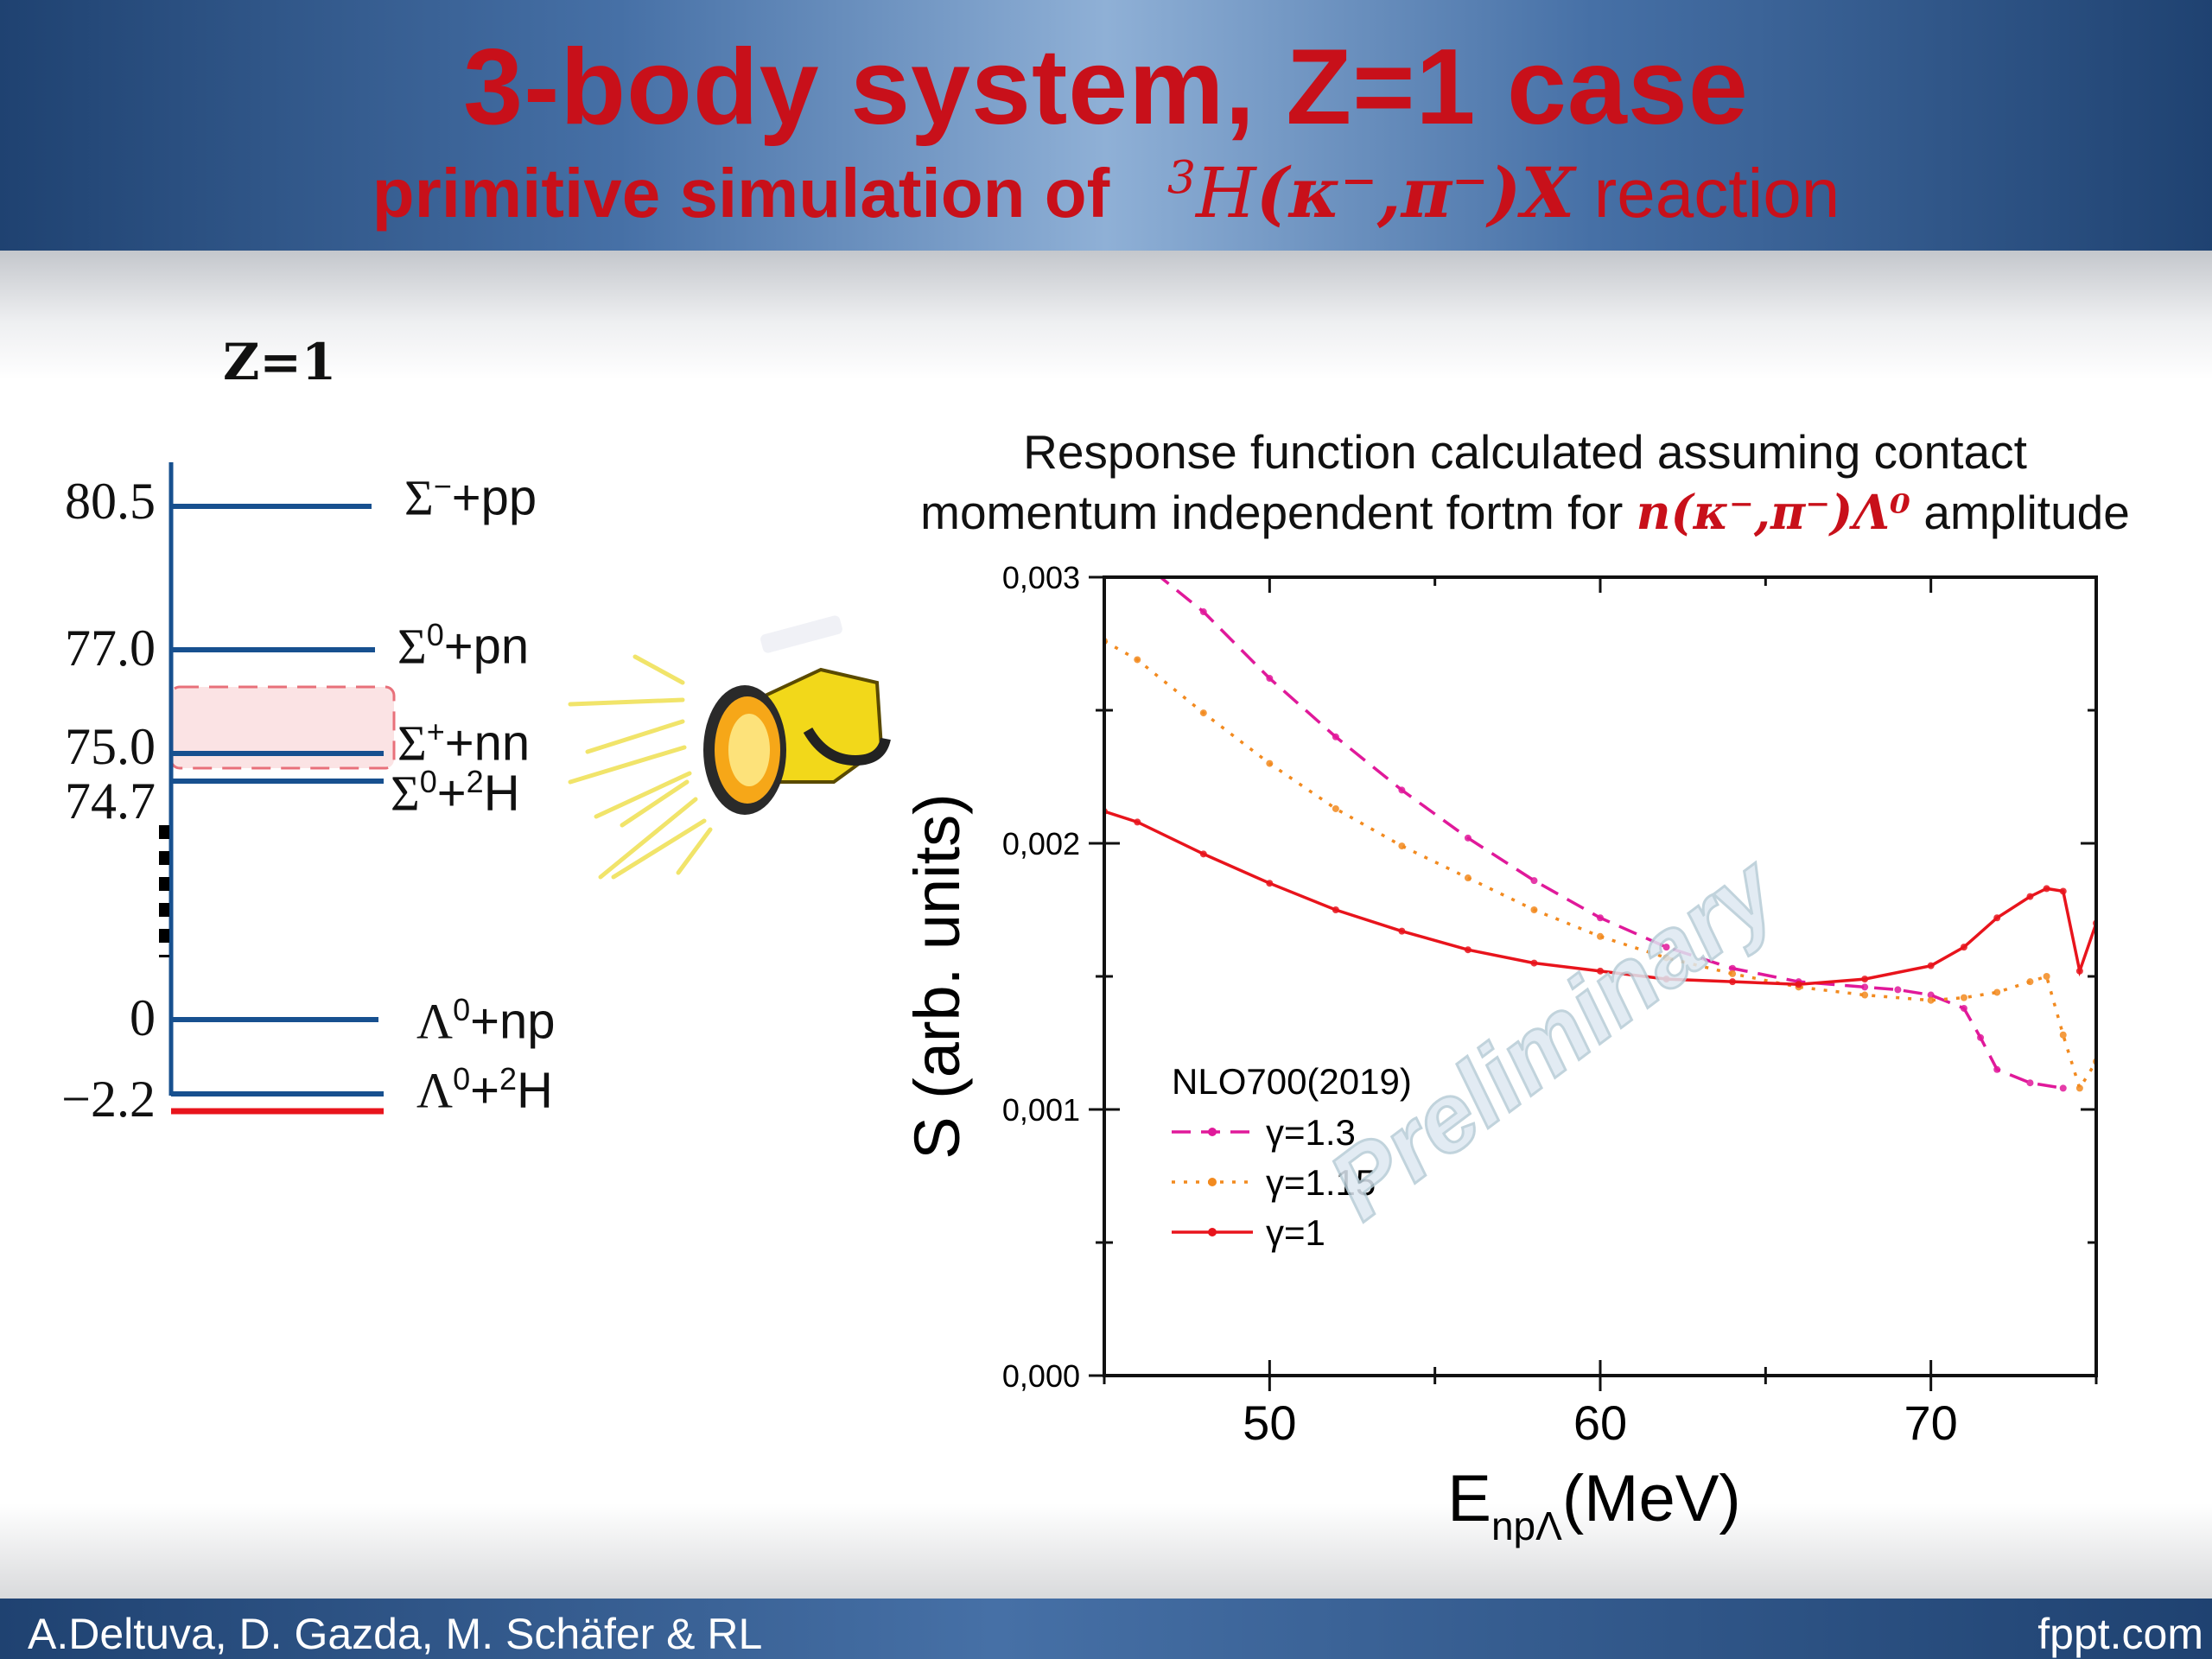 Image resolution: width=2212 pixels, height=1659 pixels. What do you see at coordinates (1041, 577) in the screenshot?
I see `y-tick-label: 0,003` at bounding box center [1041, 577].